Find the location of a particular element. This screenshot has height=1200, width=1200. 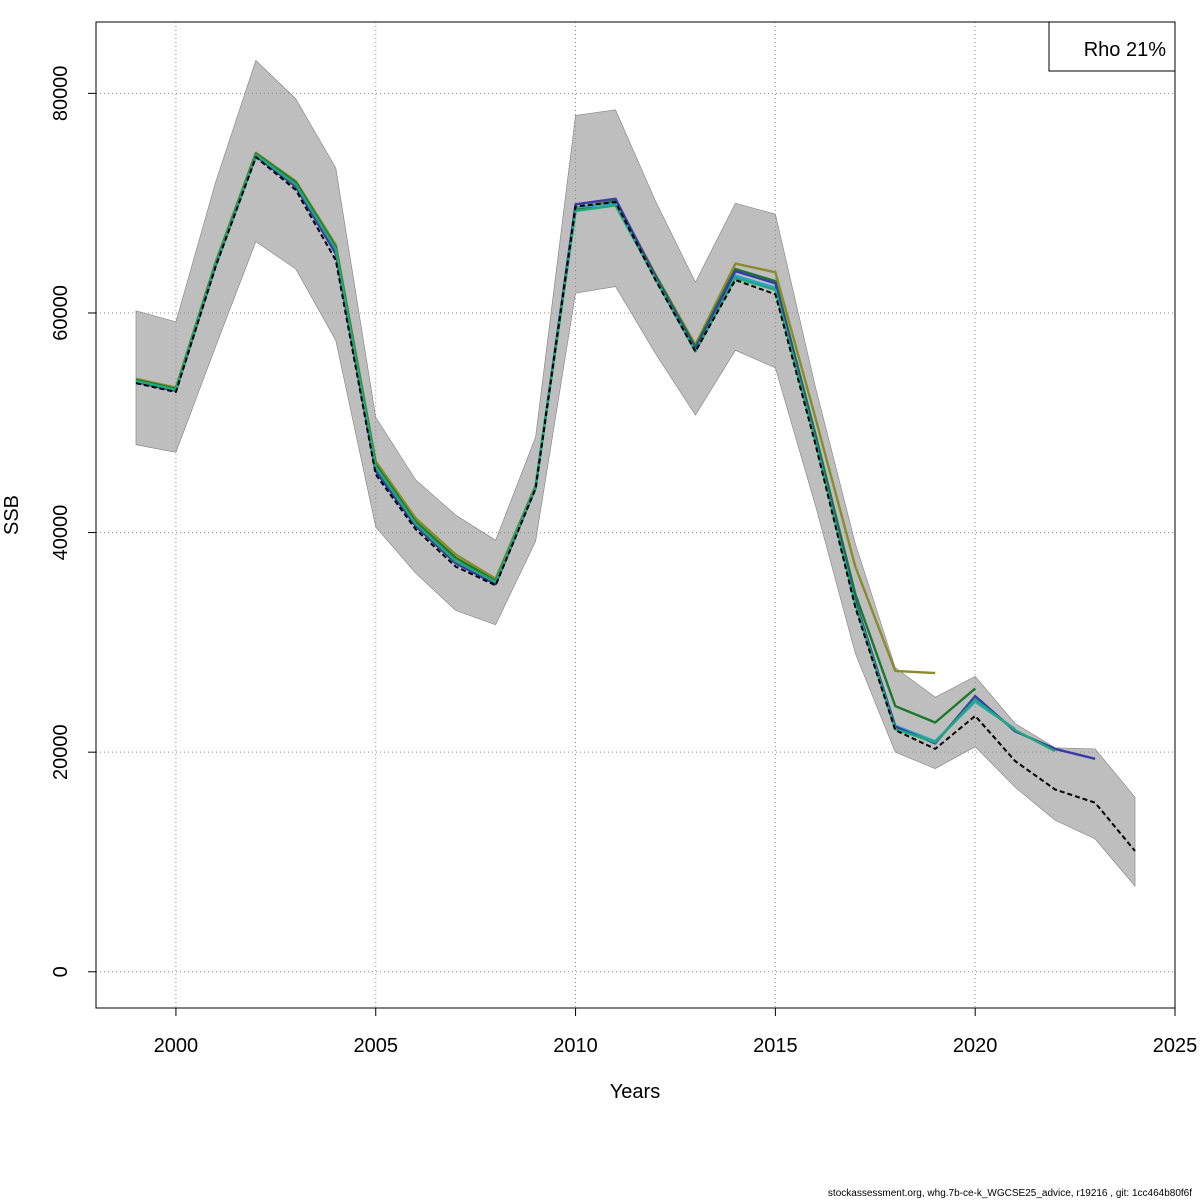

x-tick-label: 2025 is located at coordinates (1175, 1046).